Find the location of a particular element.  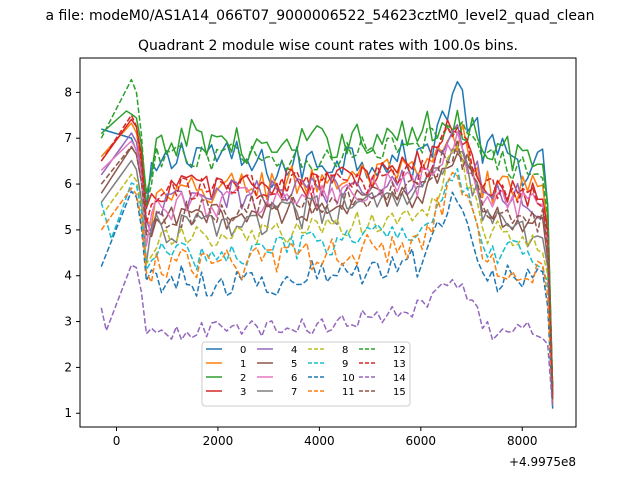

legend-label: 12 is located at coordinates (399, 350).